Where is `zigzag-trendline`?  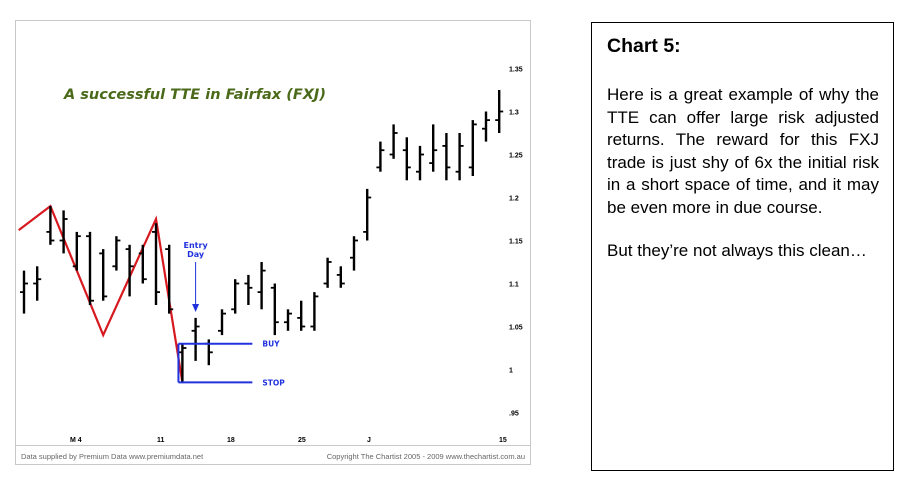 zigzag-trendline is located at coordinates (101, 293).